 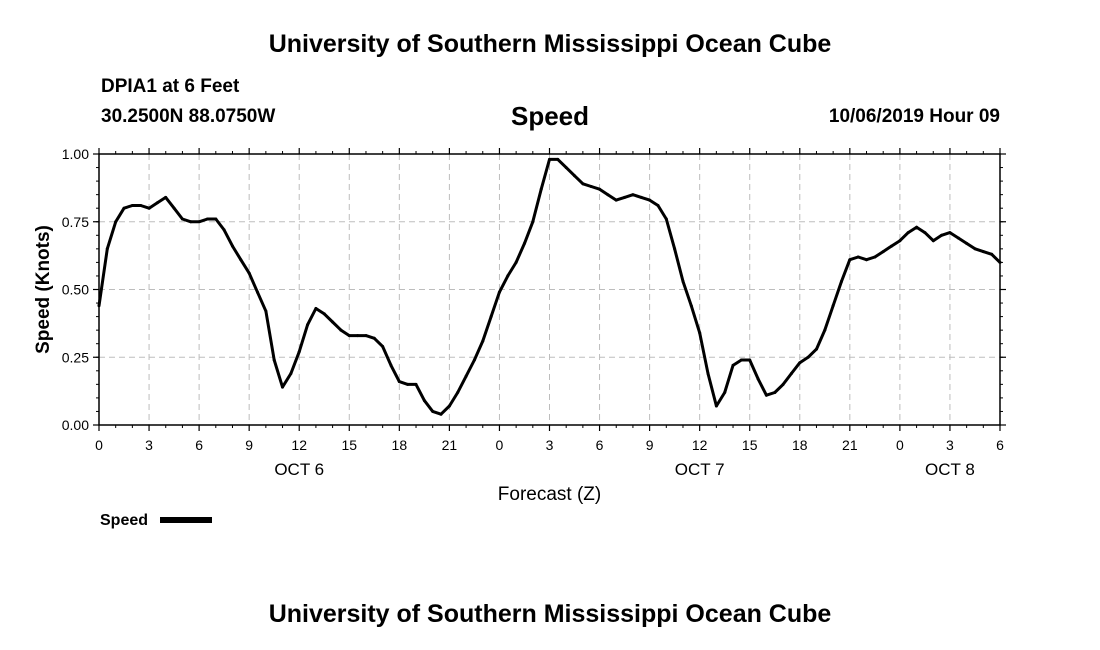 I want to click on y-tick-label: 0.75, so click(x=75, y=222).